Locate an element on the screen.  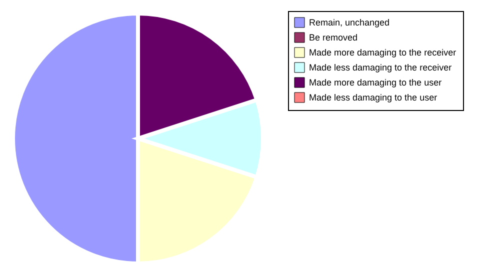
legend-label: Made less damaging to the user is located at coordinates (373, 97).